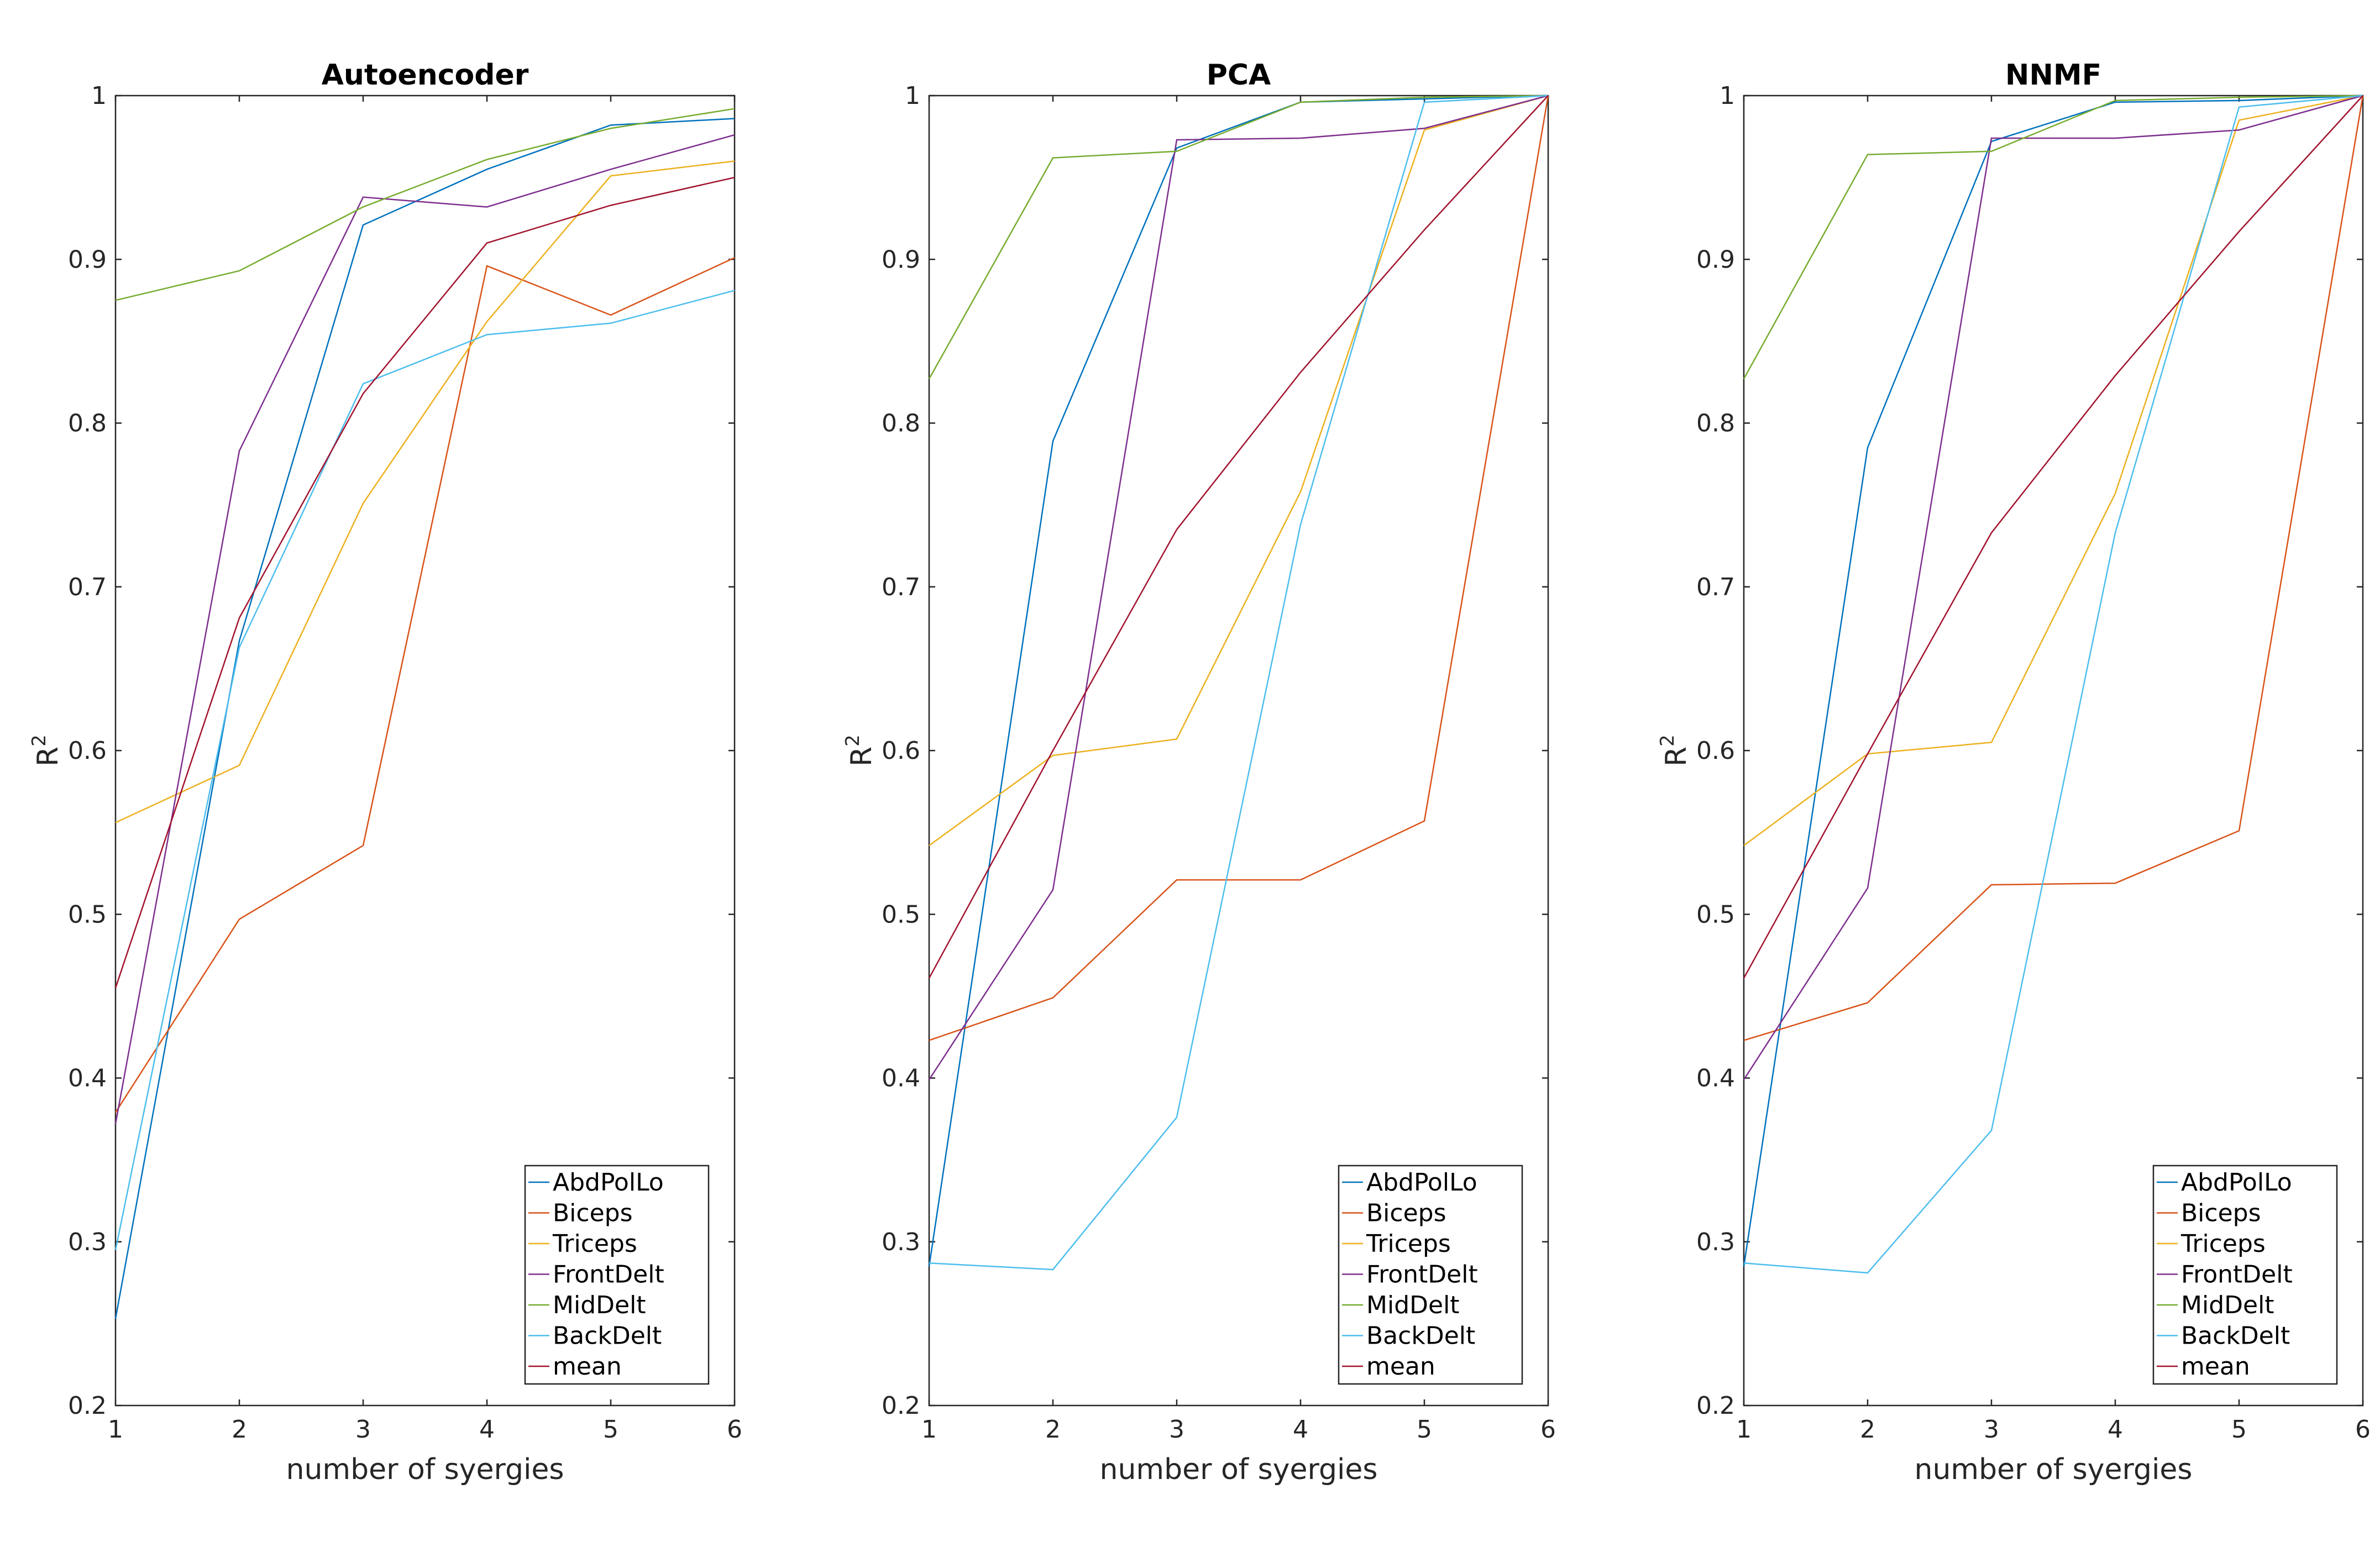 This screenshot has height=1568, width=2380. I want to click on series-line-biceps, so click(424, 685).